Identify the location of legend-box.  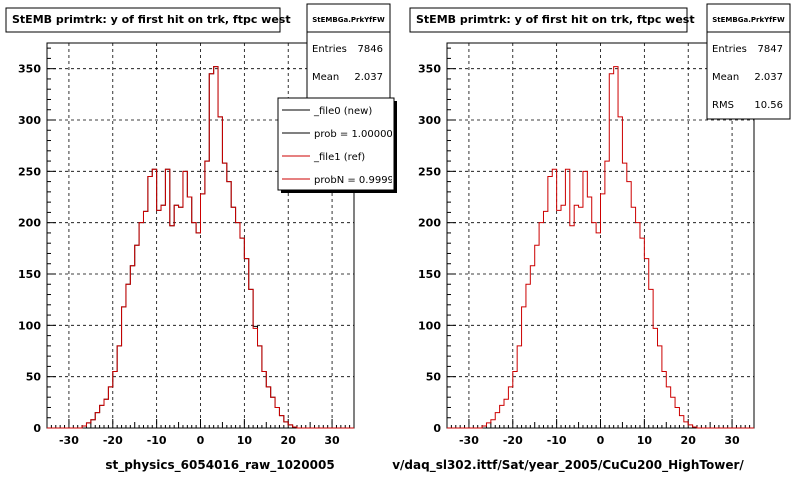
(336, 144).